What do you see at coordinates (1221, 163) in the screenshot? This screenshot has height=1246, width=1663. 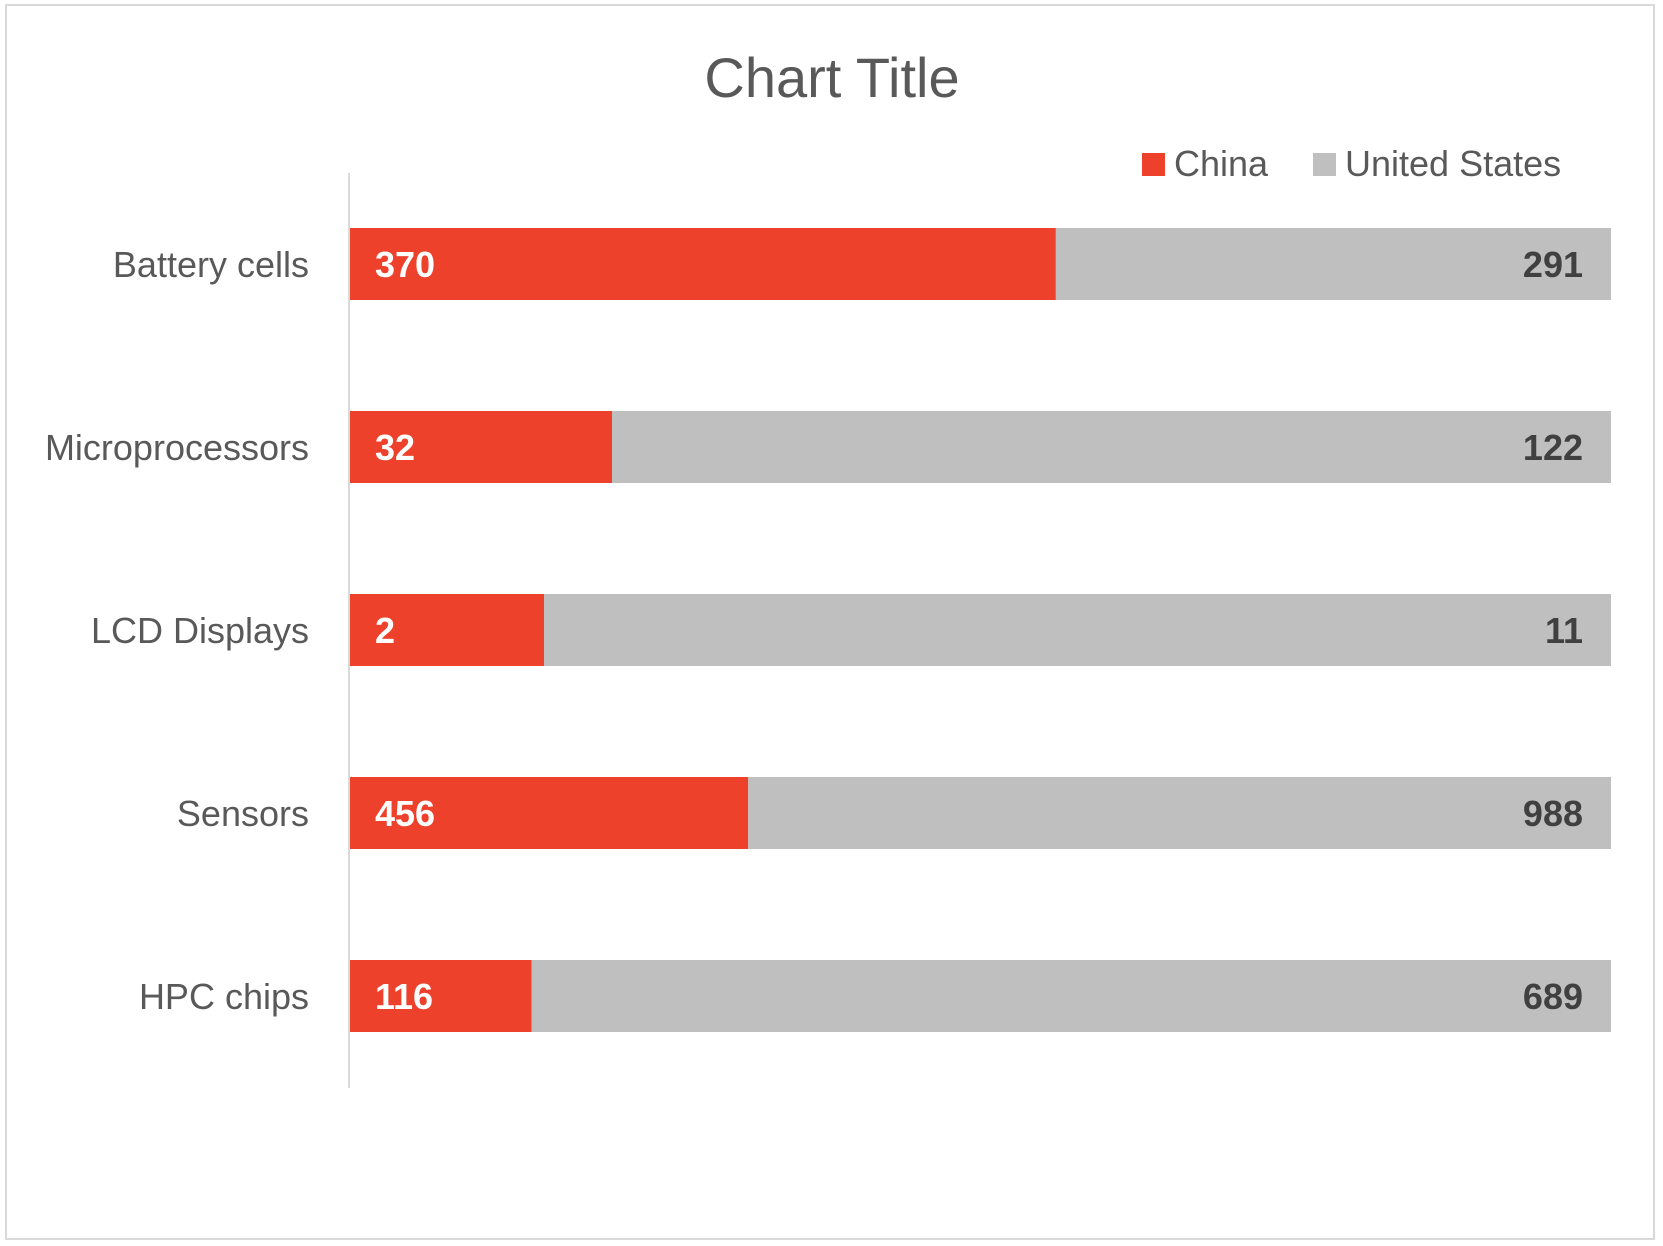 I see `legend-label-china: China` at bounding box center [1221, 163].